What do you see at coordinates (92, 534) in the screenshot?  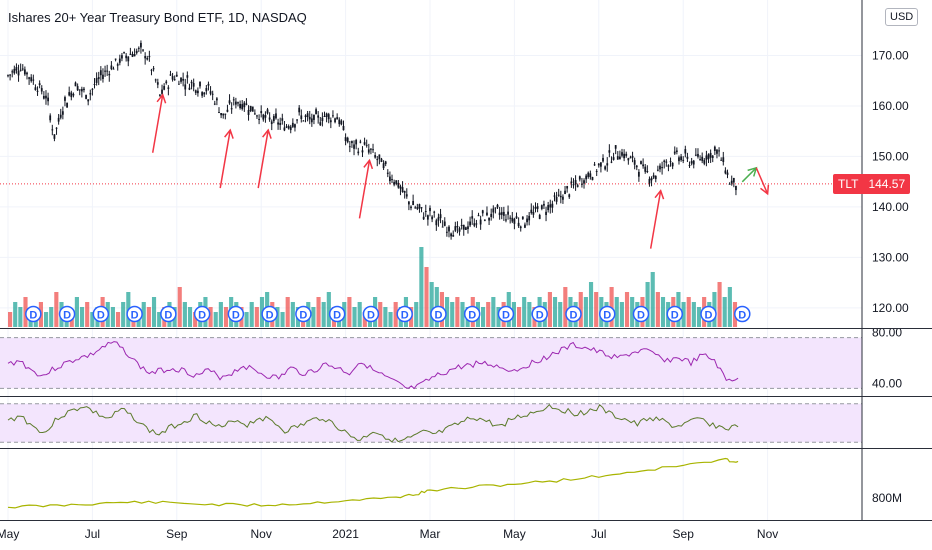 I see `time-tick-label: Jul` at bounding box center [92, 534].